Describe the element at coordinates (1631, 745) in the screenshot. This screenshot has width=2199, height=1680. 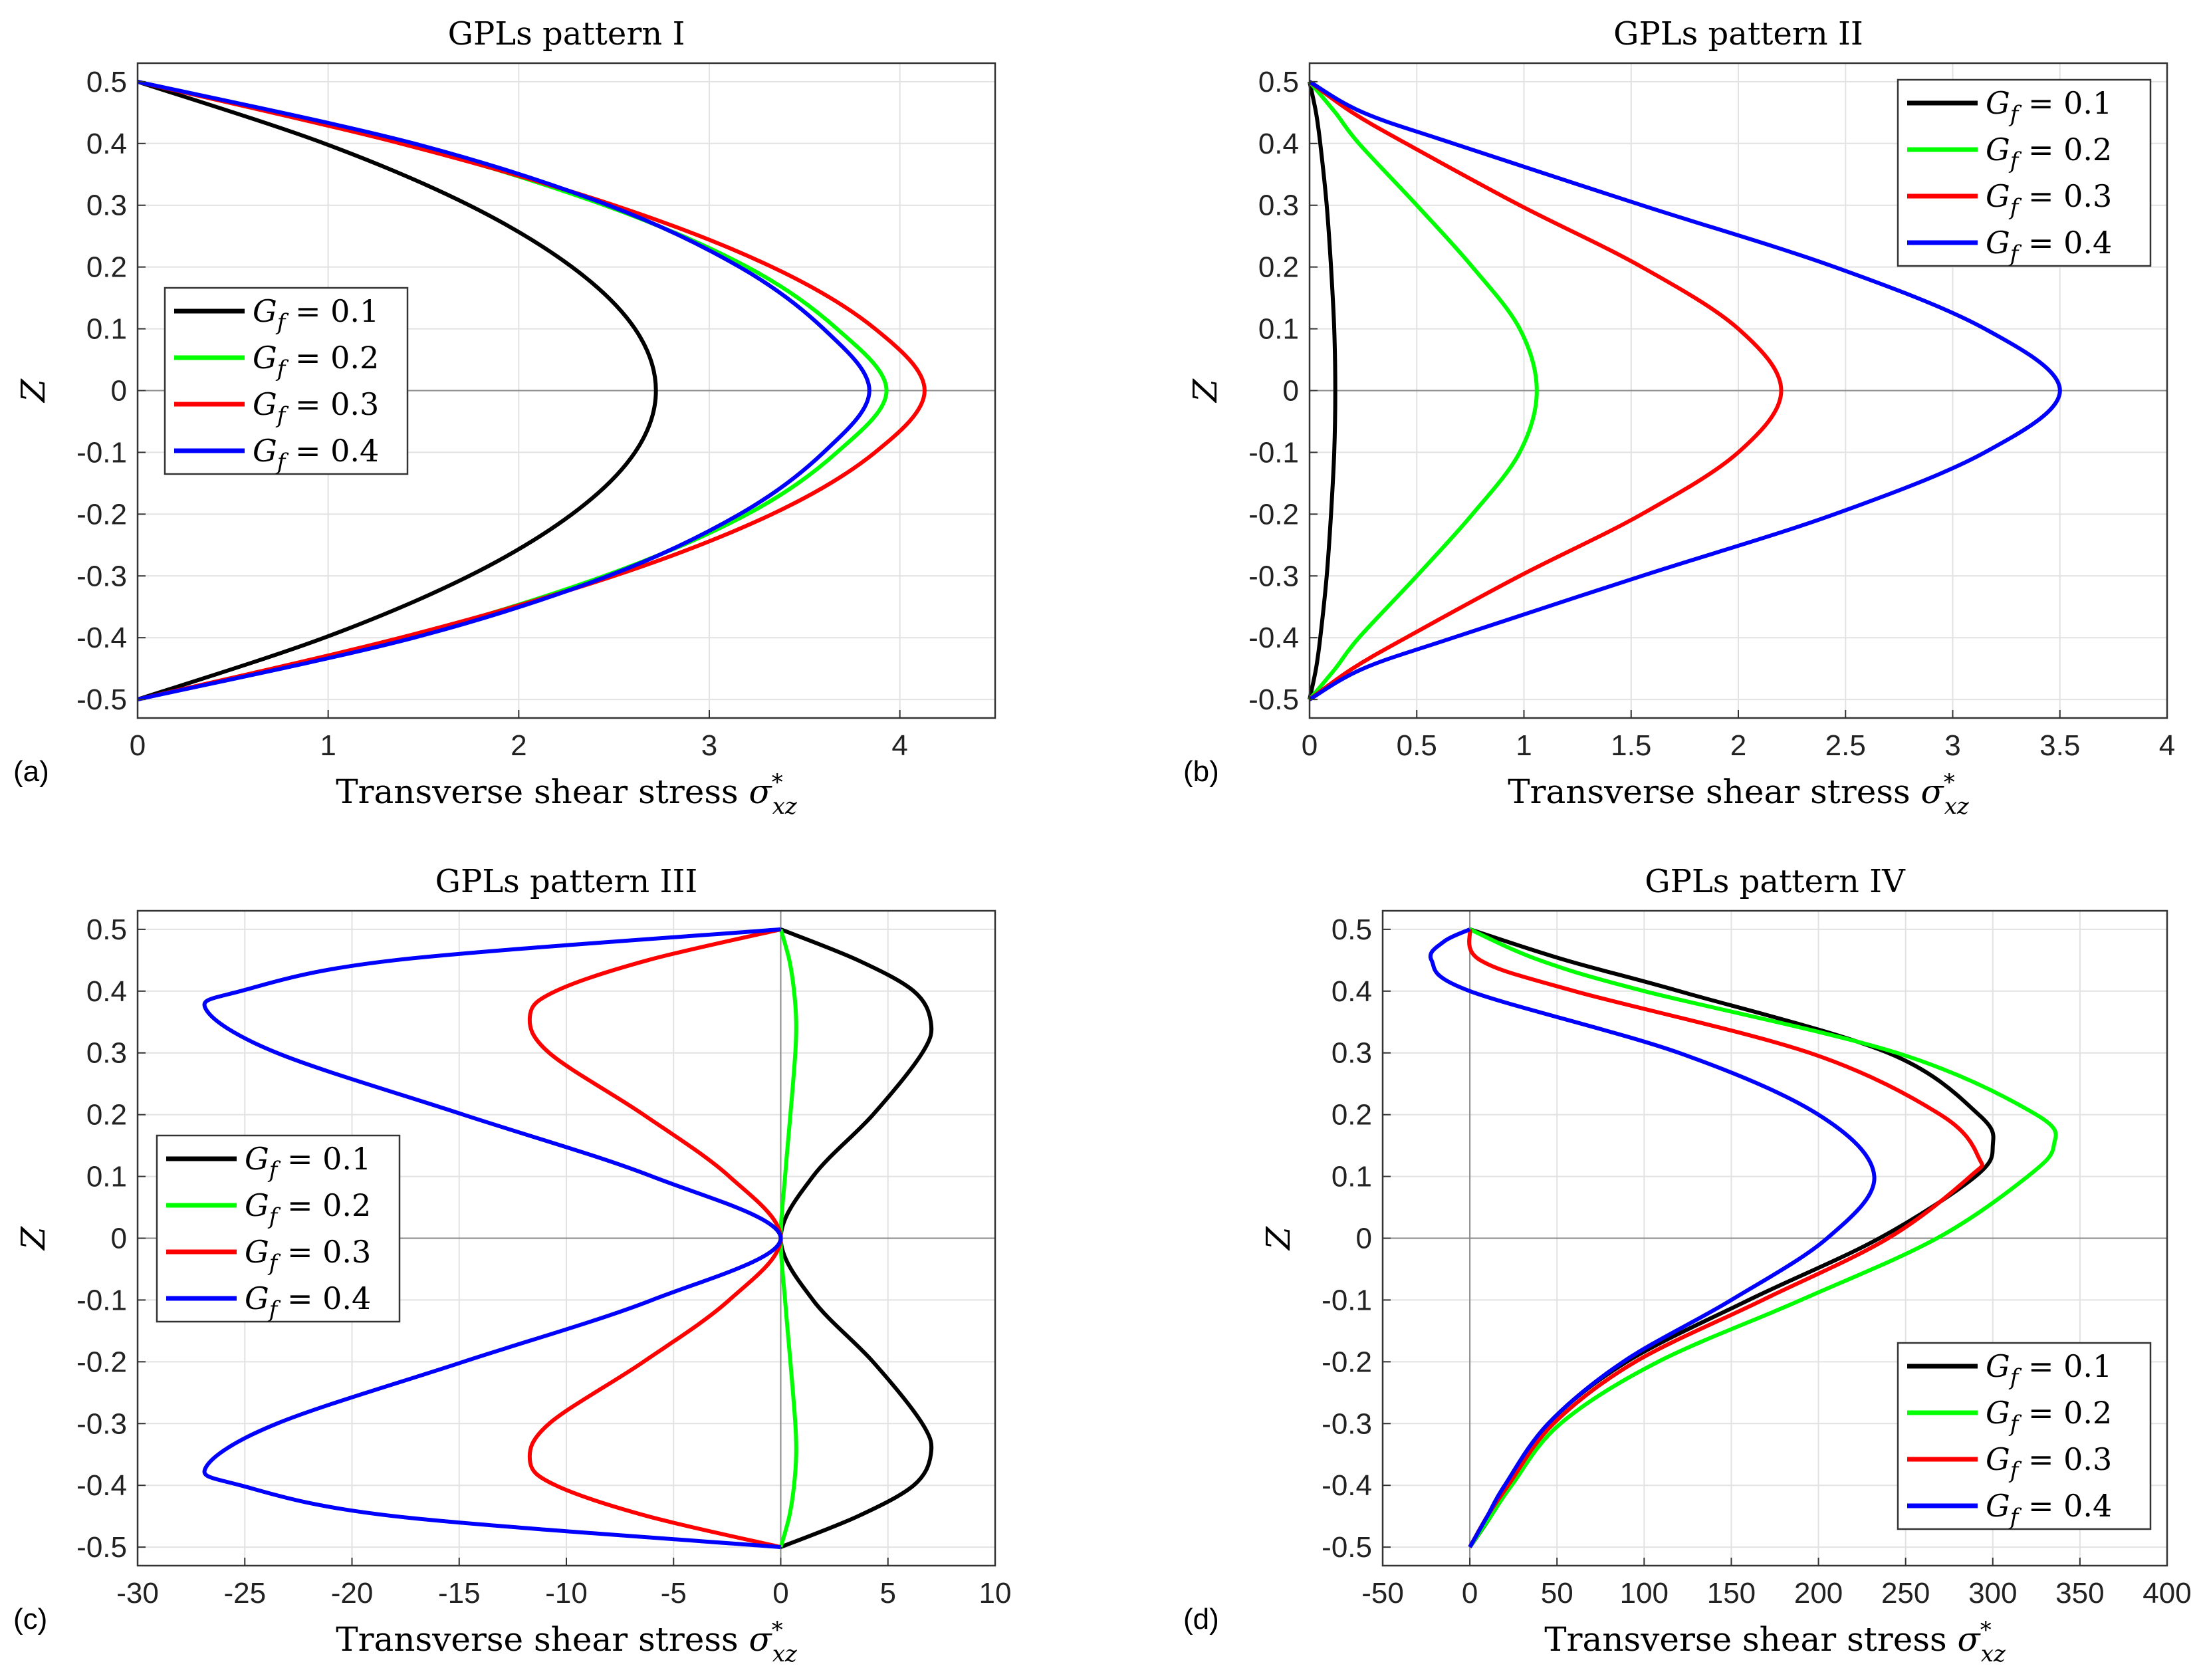
I see `x-tick-label: 1.5` at that location.